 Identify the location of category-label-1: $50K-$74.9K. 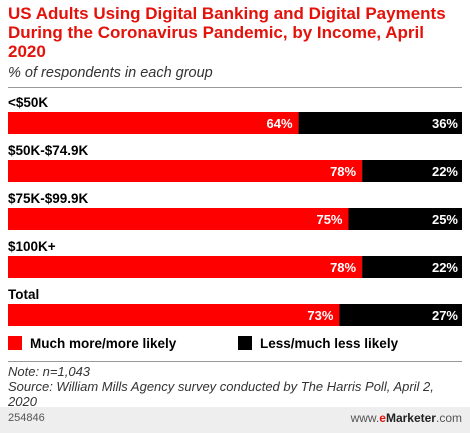
(48, 150).